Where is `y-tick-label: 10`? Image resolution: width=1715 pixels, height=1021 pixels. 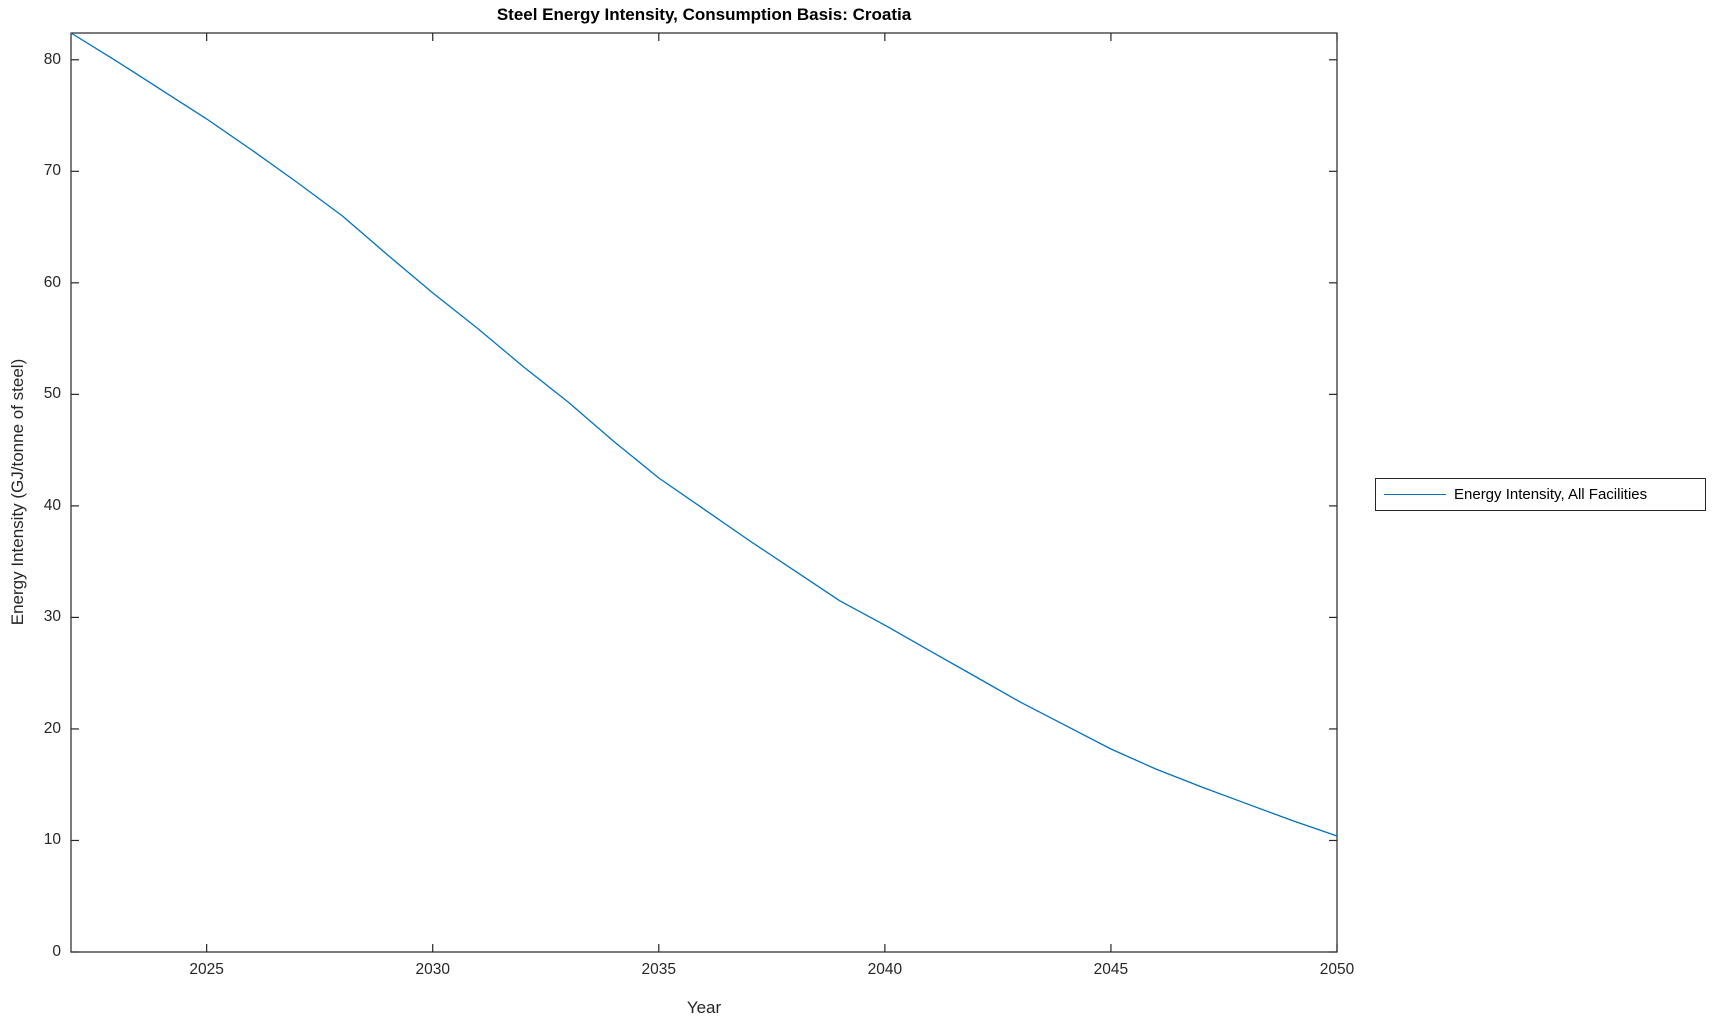 y-tick-label: 10 is located at coordinates (52, 840).